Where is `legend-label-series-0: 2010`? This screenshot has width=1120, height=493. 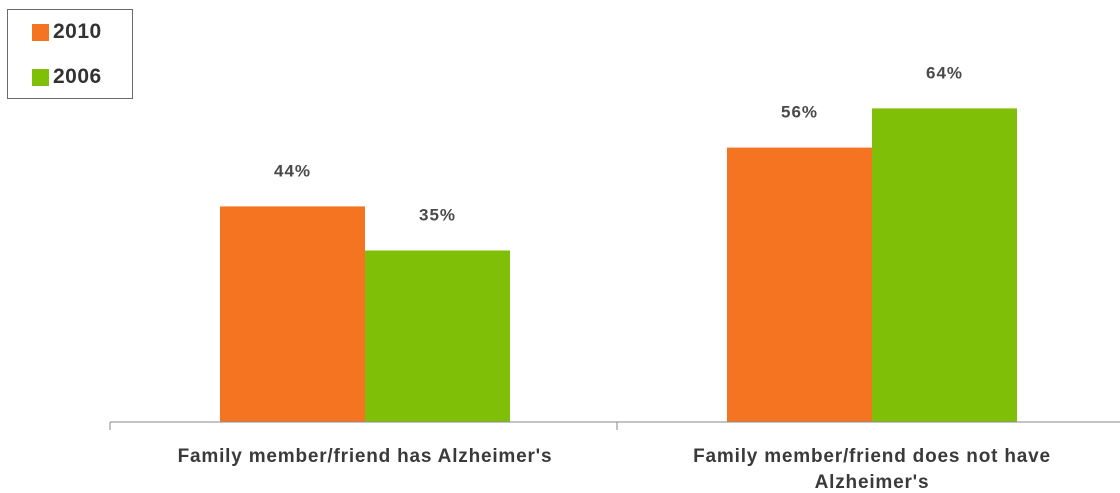
legend-label-series-0: 2010 is located at coordinates (77, 31).